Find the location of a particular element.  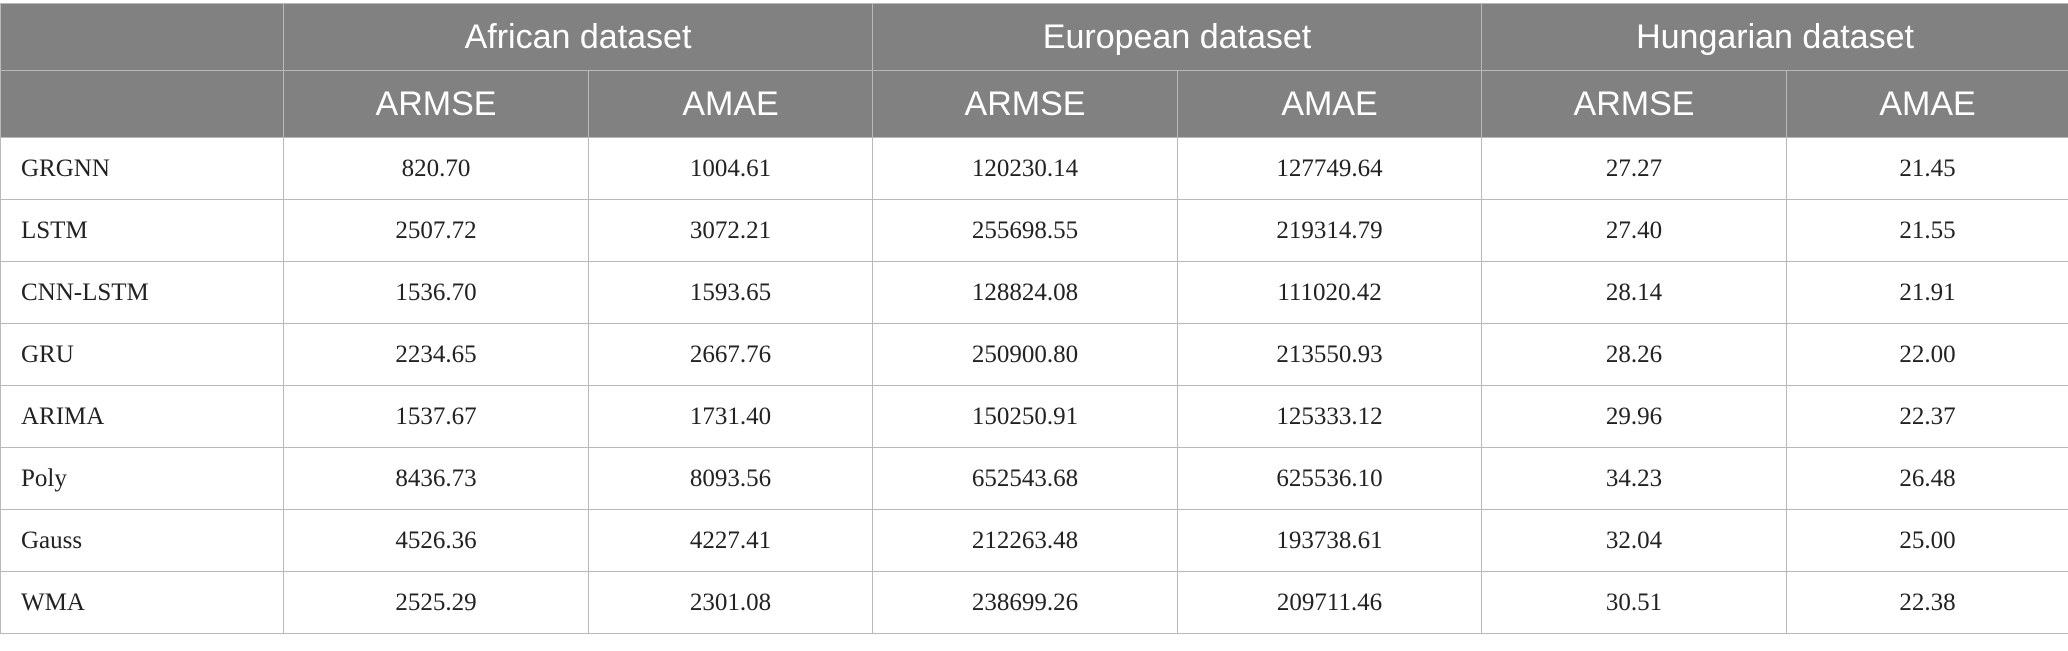

value-cell: 1593.65 is located at coordinates (730, 292).